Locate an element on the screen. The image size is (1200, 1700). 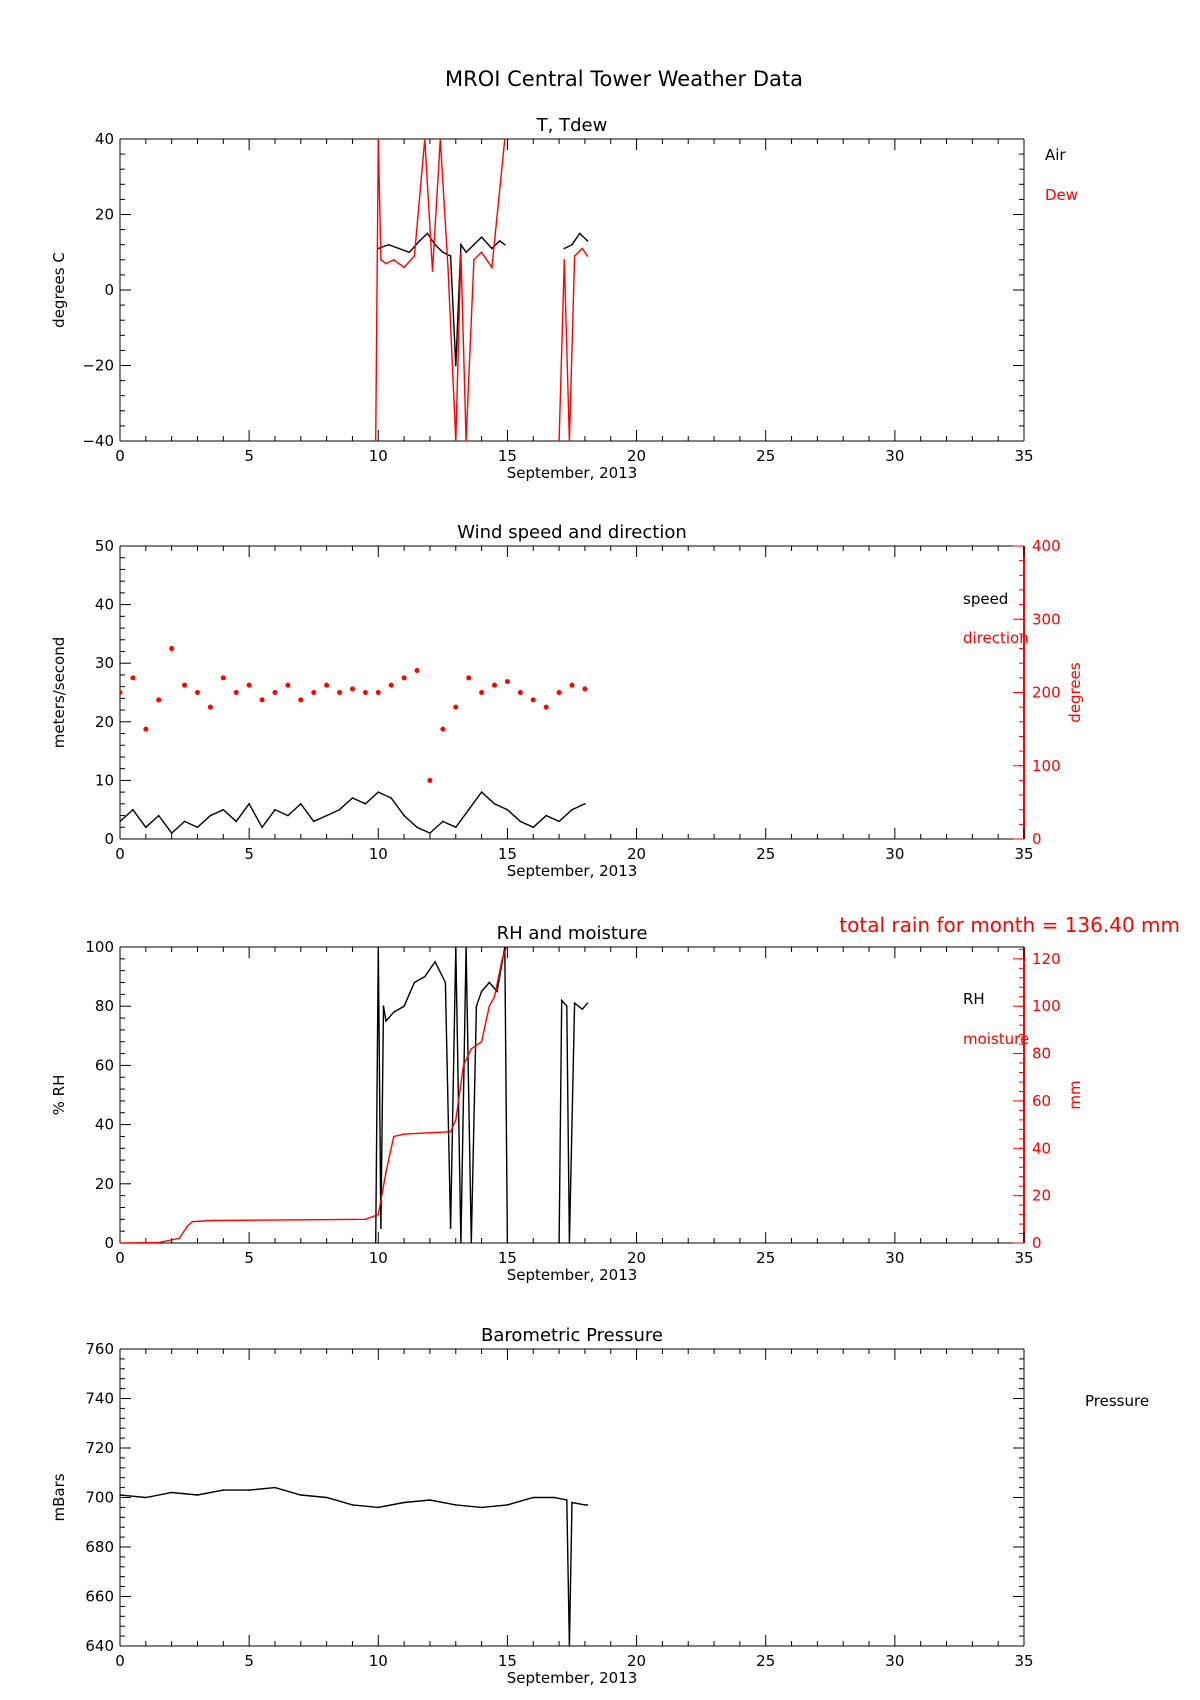
y-tick-label: −40 is located at coordinates (98, 441).